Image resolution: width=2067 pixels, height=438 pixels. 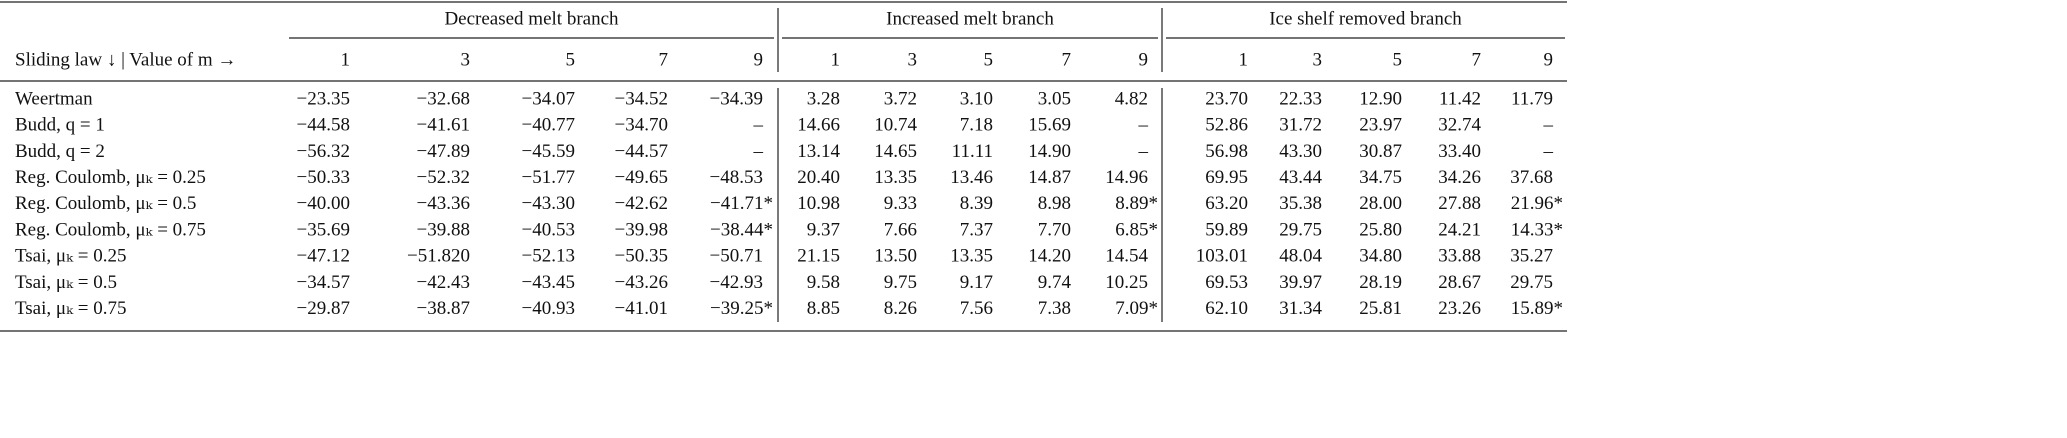 What do you see at coordinates (641, 98) in the screenshot?
I see `cell: −34.52` at bounding box center [641, 98].